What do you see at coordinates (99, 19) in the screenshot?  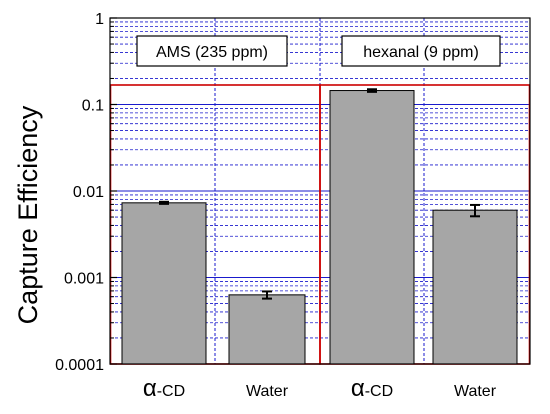 I see `y-tick-label: 1` at bounding box center [99, 19].